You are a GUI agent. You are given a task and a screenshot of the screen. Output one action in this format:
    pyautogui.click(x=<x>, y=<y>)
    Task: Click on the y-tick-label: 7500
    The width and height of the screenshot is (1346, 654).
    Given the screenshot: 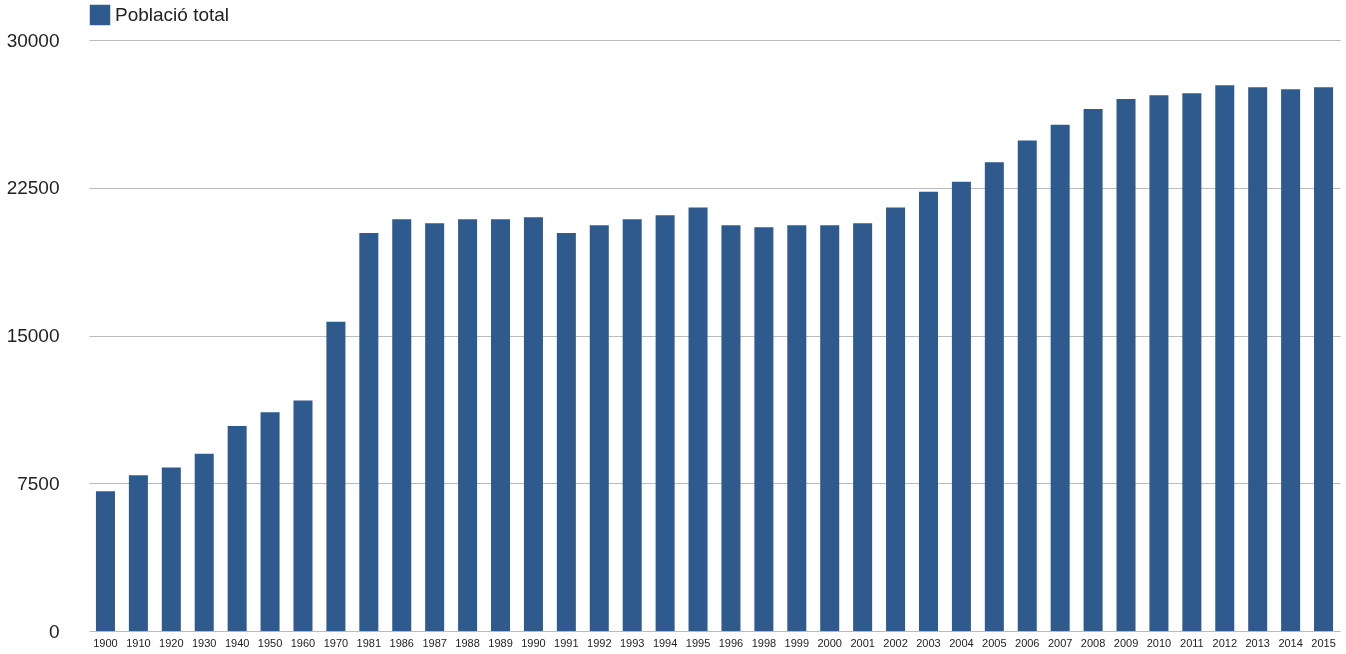 What is the action you would take?
    pyautogui.click(x=38, y=483)
    